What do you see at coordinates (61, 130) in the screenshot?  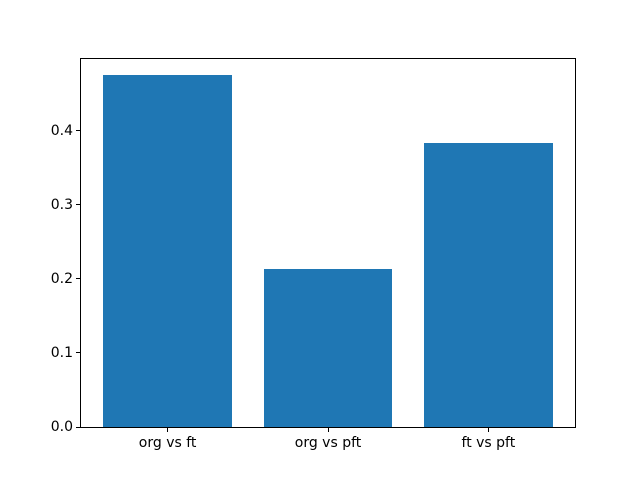 I see `y-tick-label: 0.4` at bounding box center [61, 130].